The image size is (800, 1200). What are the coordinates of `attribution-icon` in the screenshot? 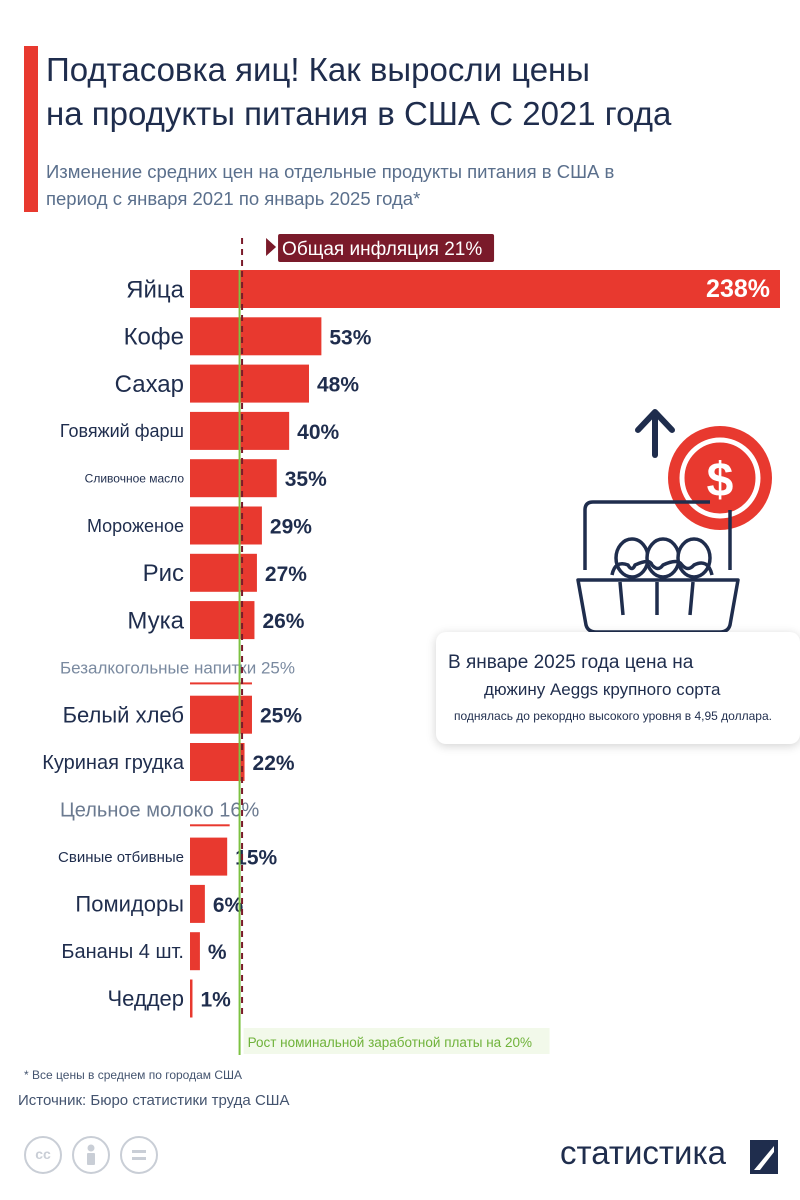 It's located at (91, 1155).